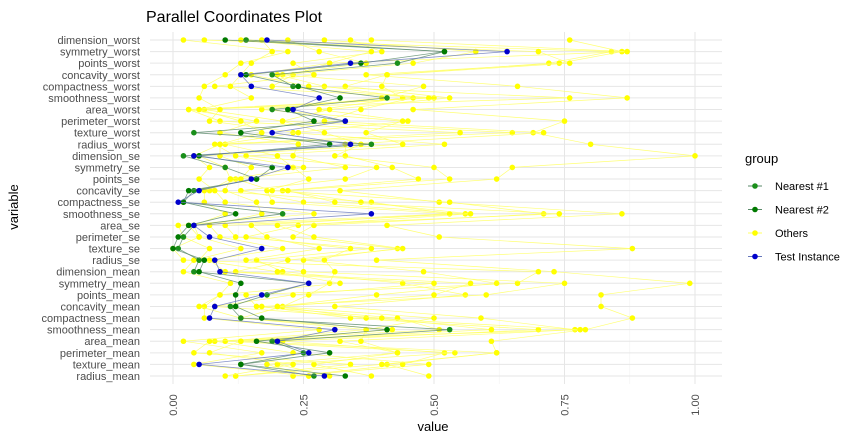  I want to click on y-tick-label: radius_mean, so click(108, 377).